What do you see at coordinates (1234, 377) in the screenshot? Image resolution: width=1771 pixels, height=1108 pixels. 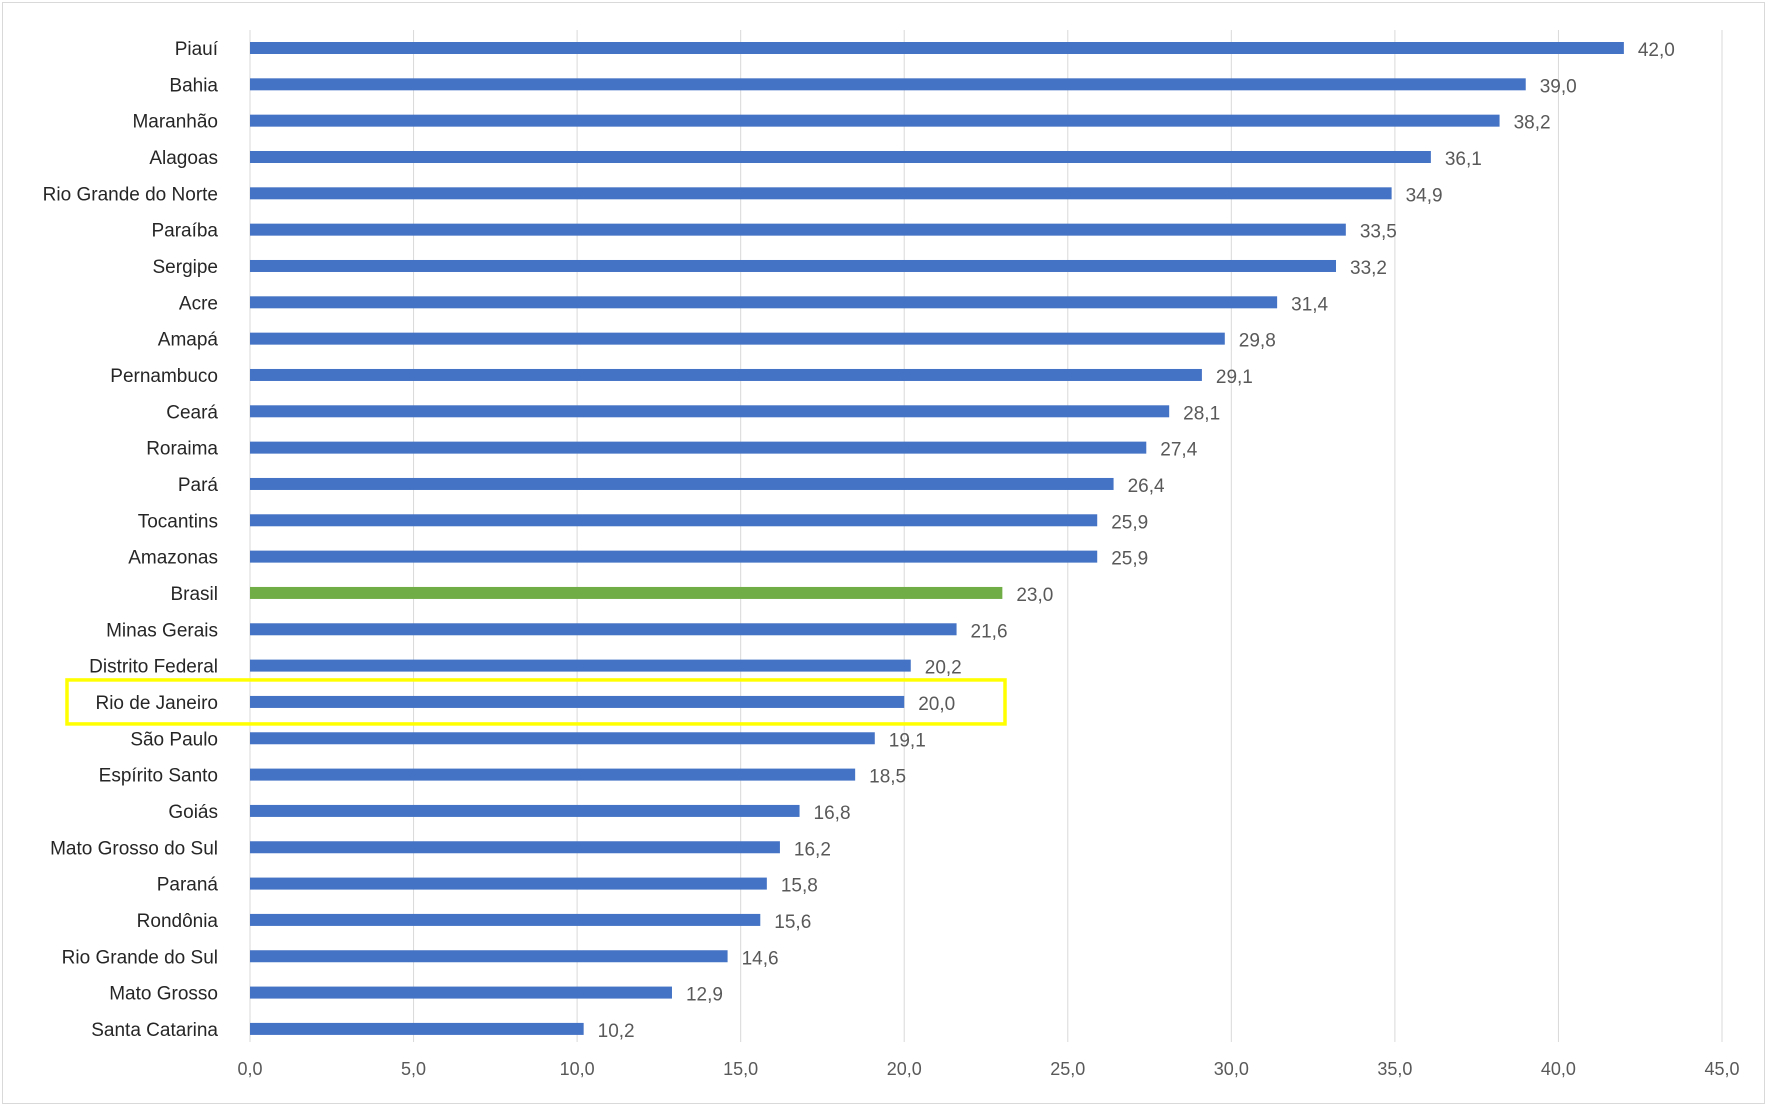 I see `data-label: 29,1` at bounding box center [1234, 377].